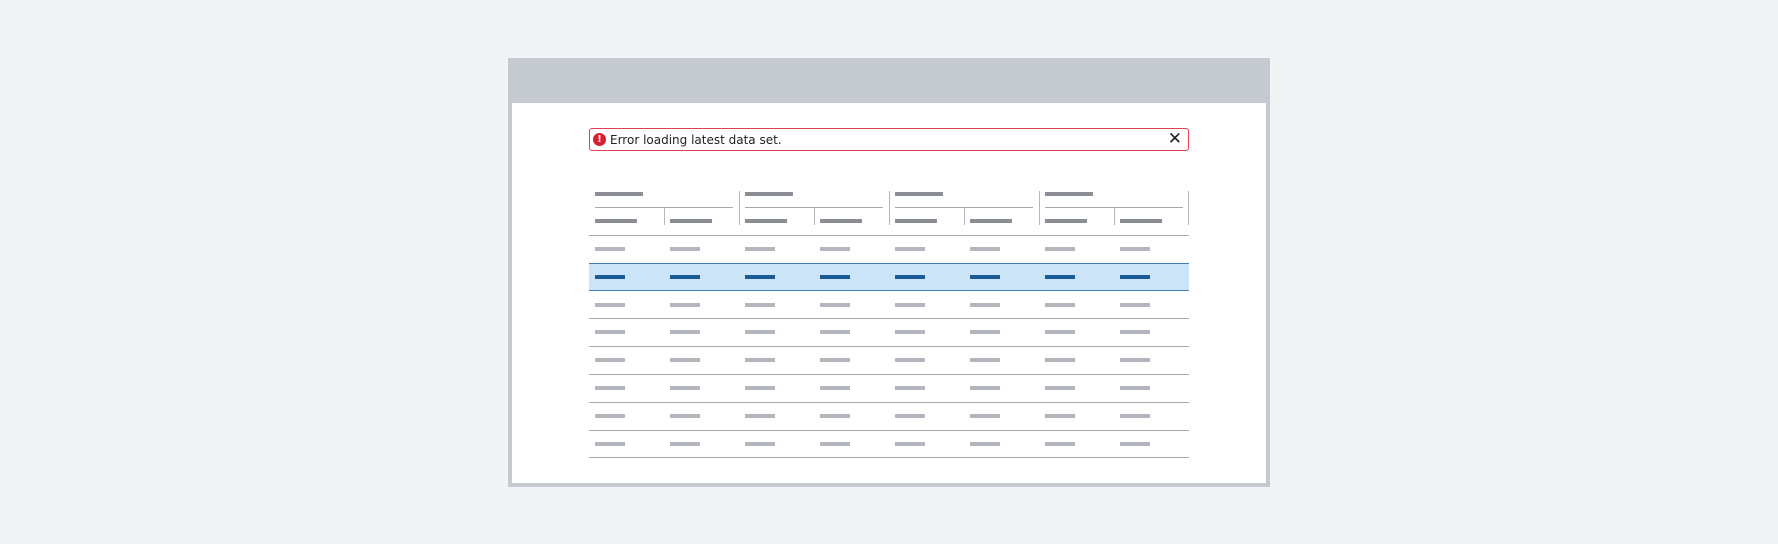  I want to click on error-exclamation-icon: !, so click(599, 139).